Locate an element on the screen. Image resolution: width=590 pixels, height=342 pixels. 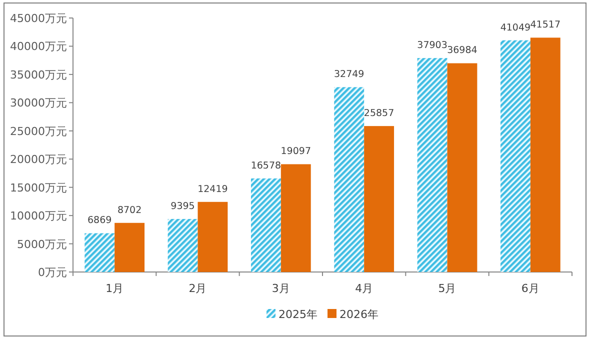
y-tick-label: 45000万元 is located at coordinates (38, 18).